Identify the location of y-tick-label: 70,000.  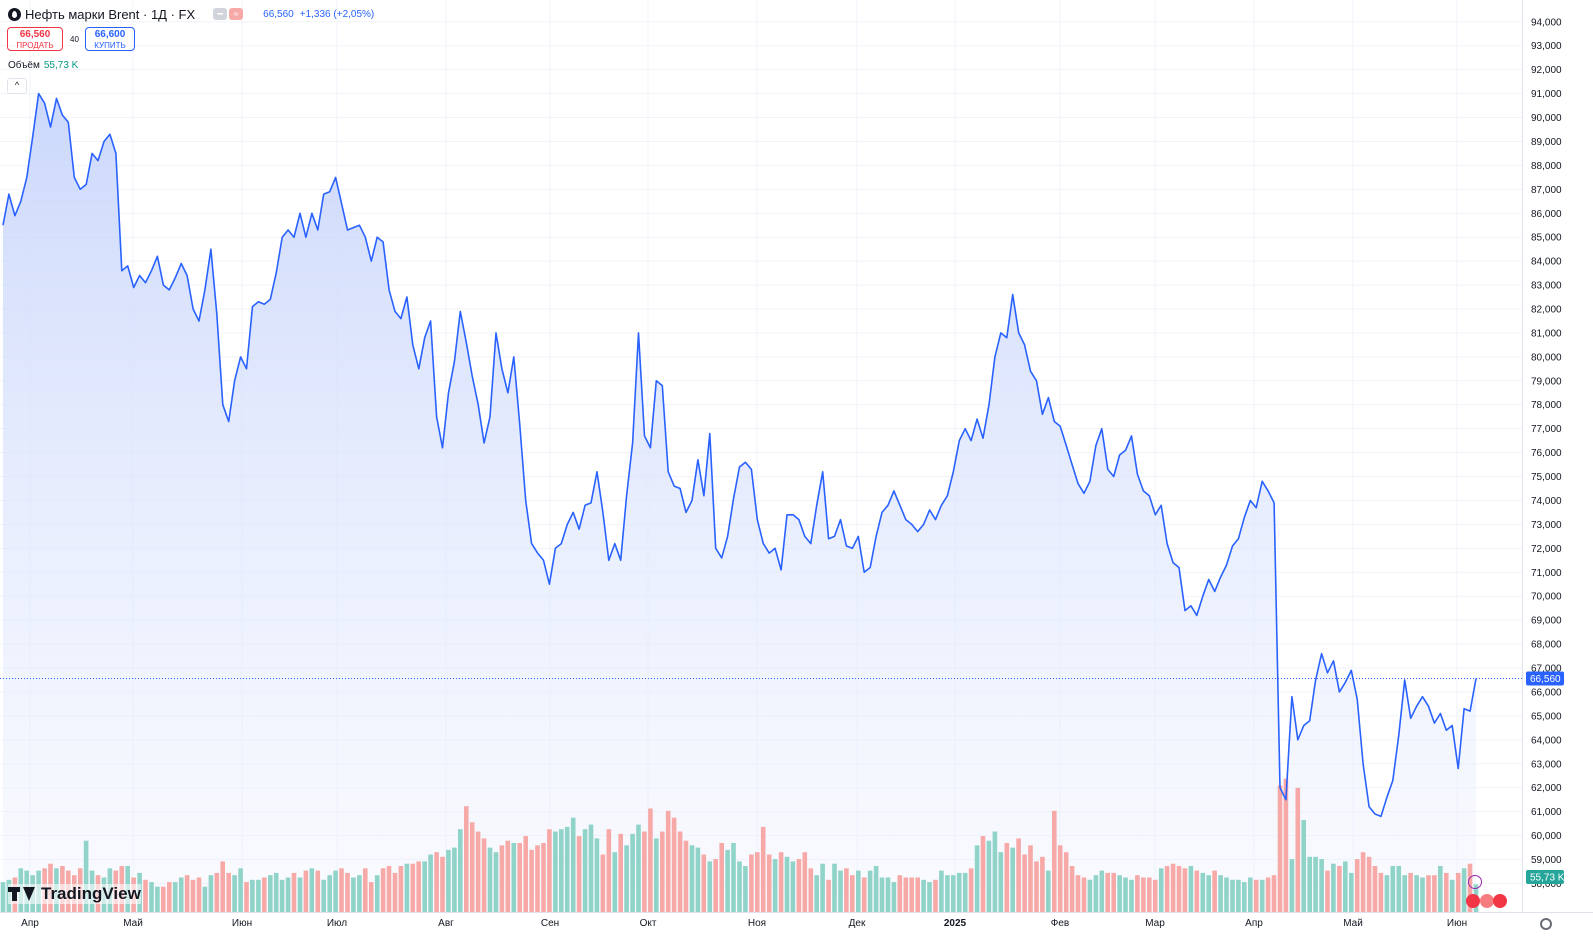
(1546, 597).